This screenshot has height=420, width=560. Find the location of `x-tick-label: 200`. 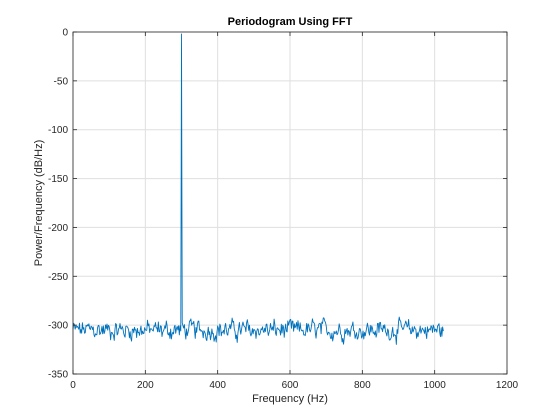

x-tick-label: 200 is located at coordinates (145, 385).